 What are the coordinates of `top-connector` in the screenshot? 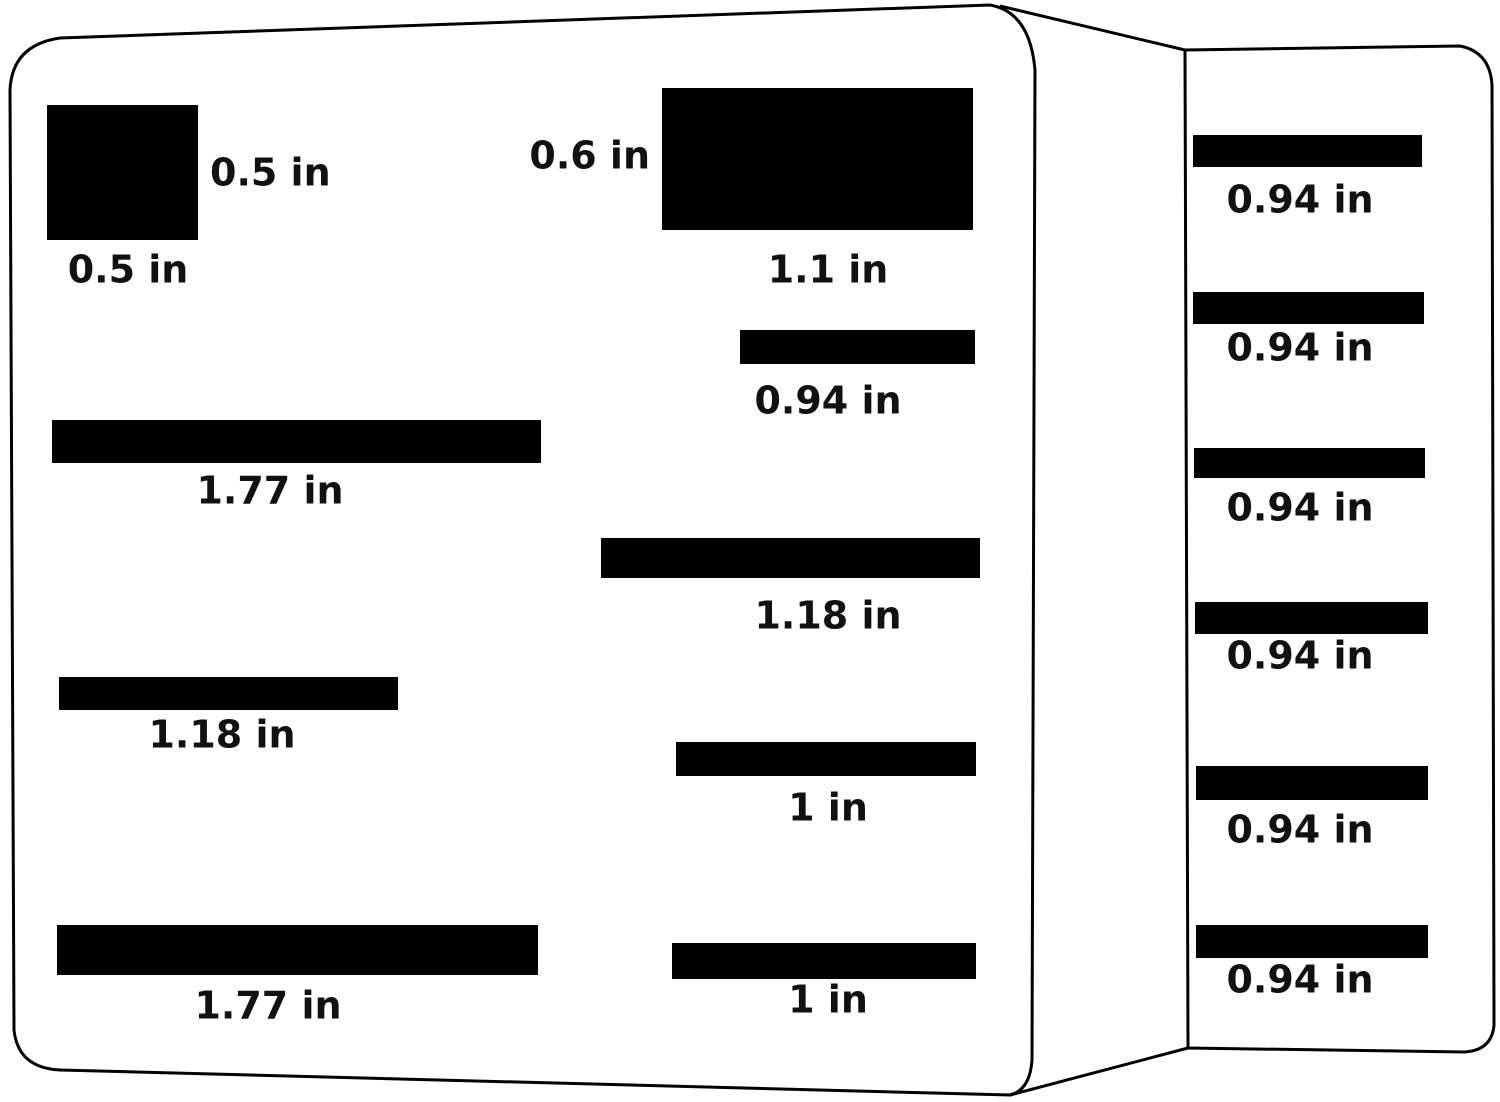 It's located at (1092, 28).